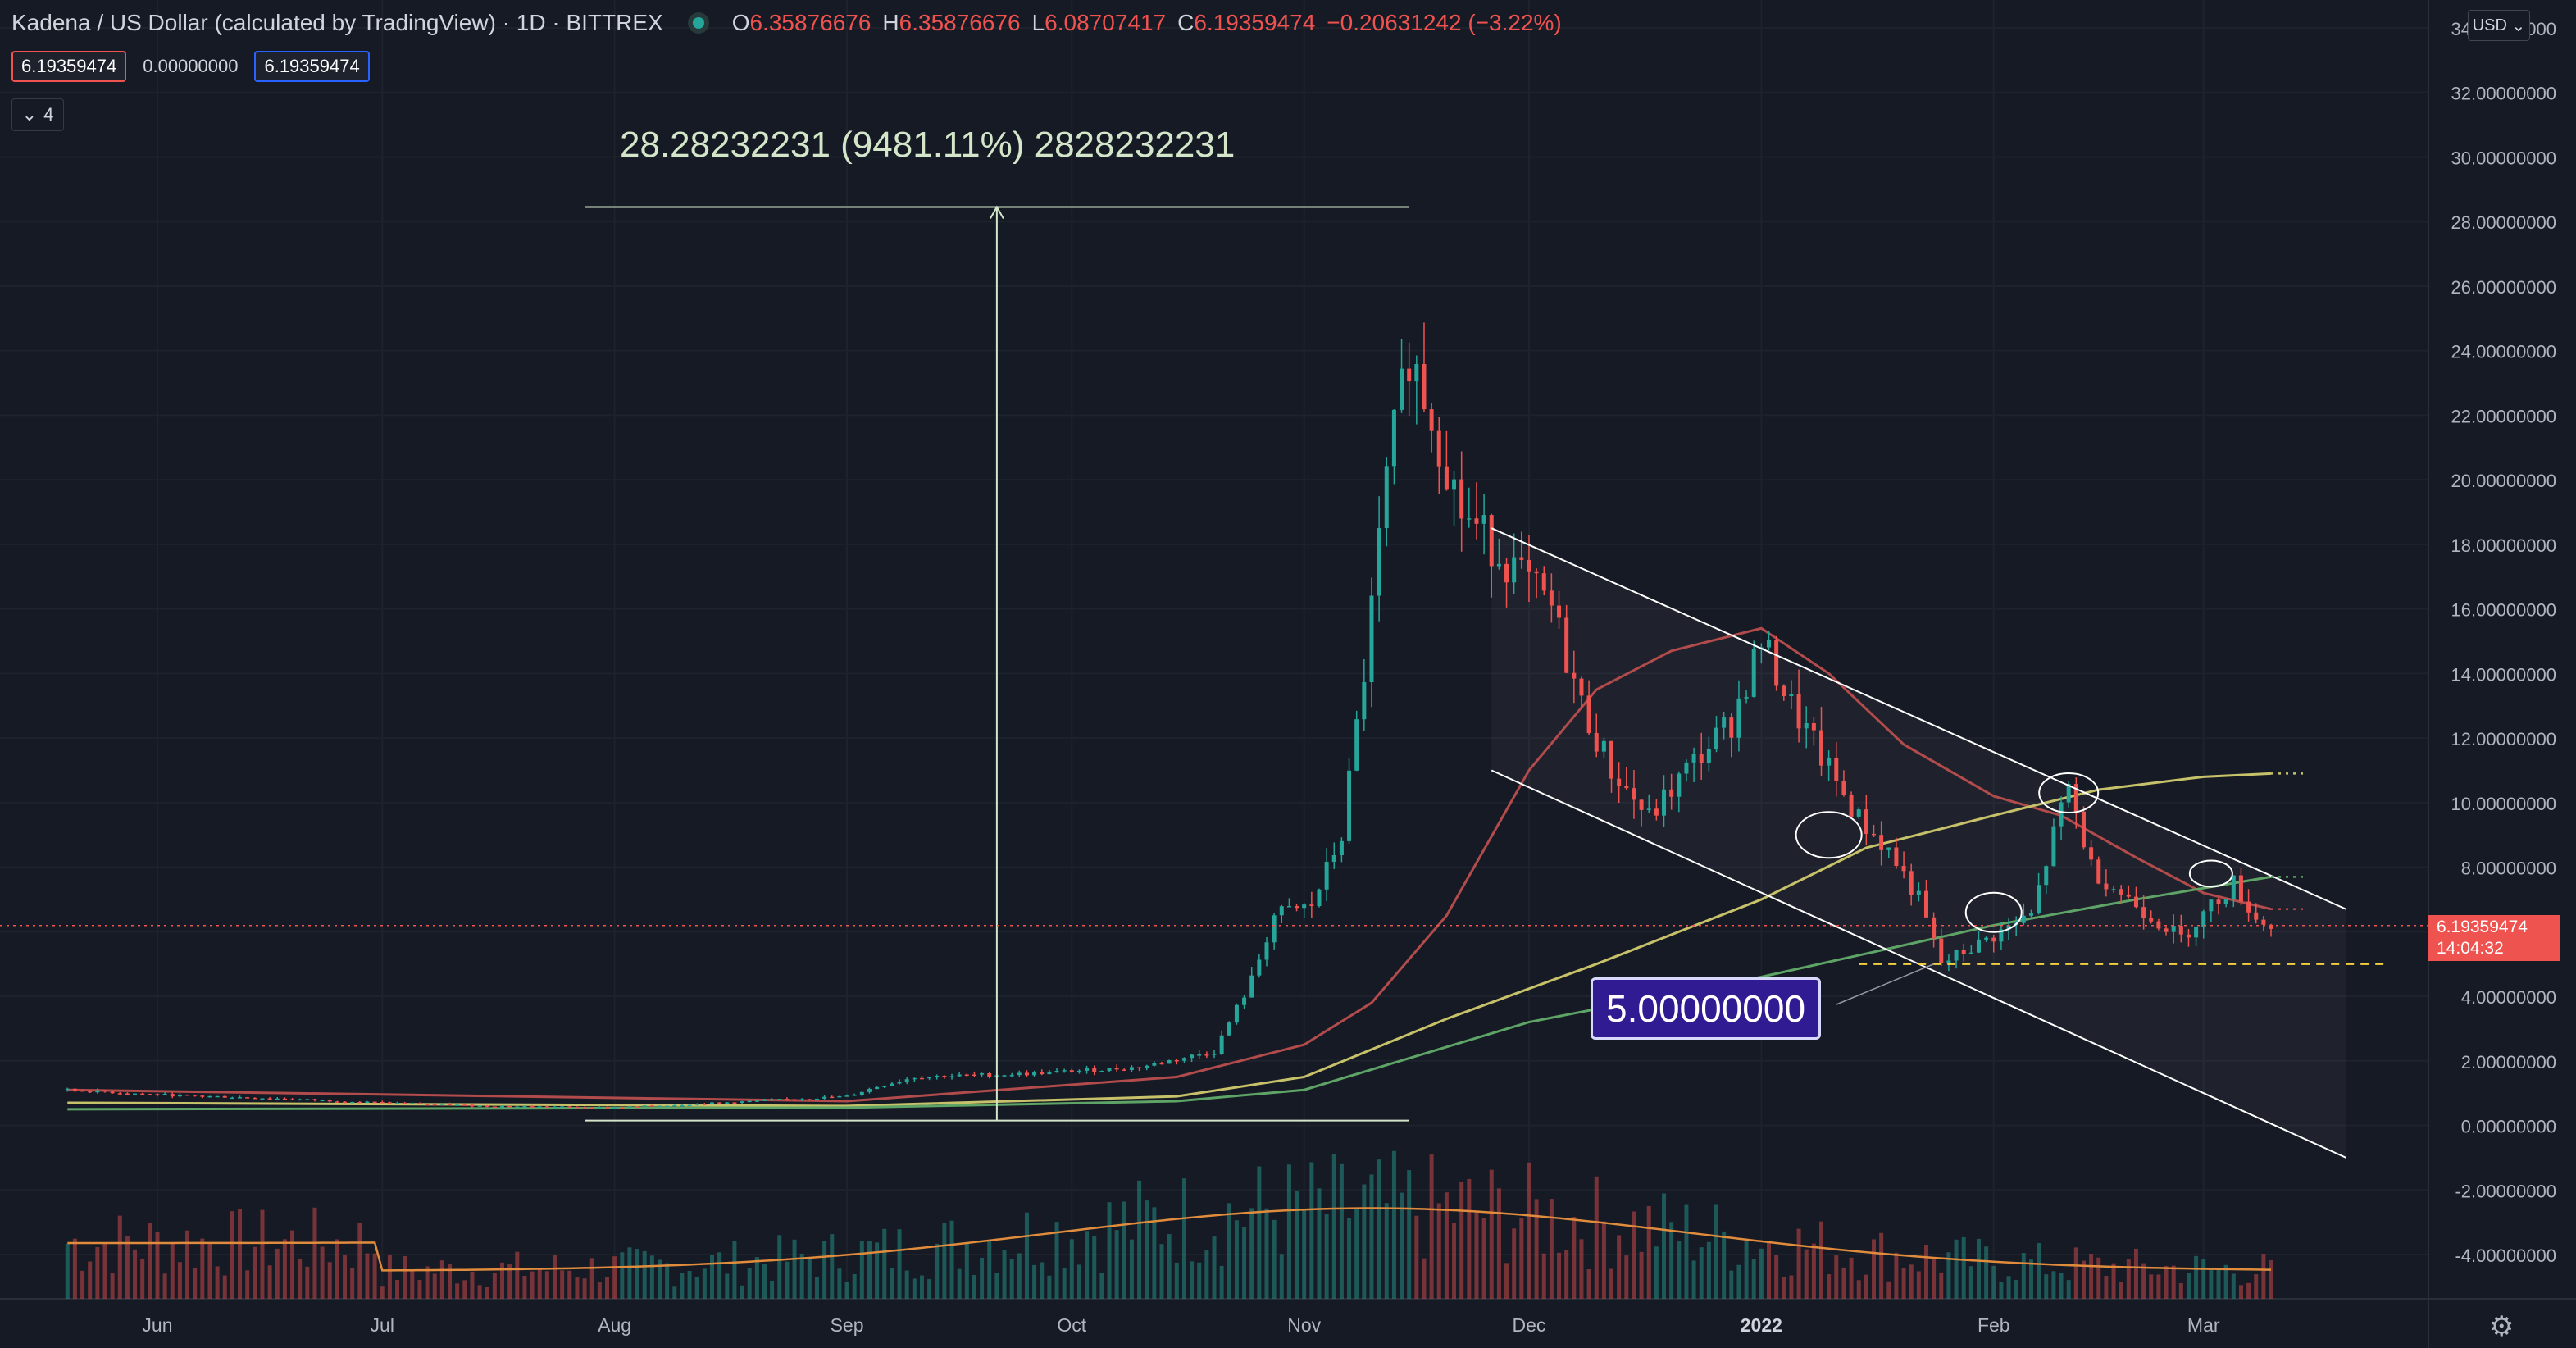  Describe the element at coordinates (1706, 1009) in the screenshot. I see `support-callout: 5.00000000` at that location.